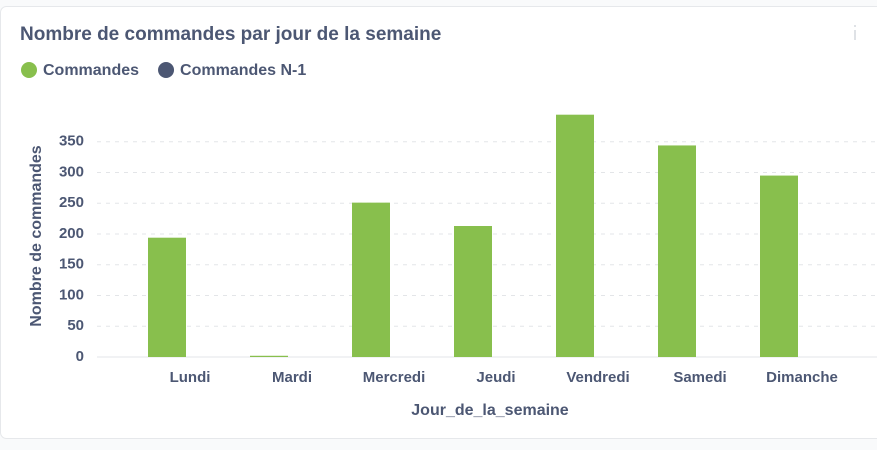 This screenshot has width=877, height=450. I want to click on x-tick-label: Mercredi, so click(394, 377).